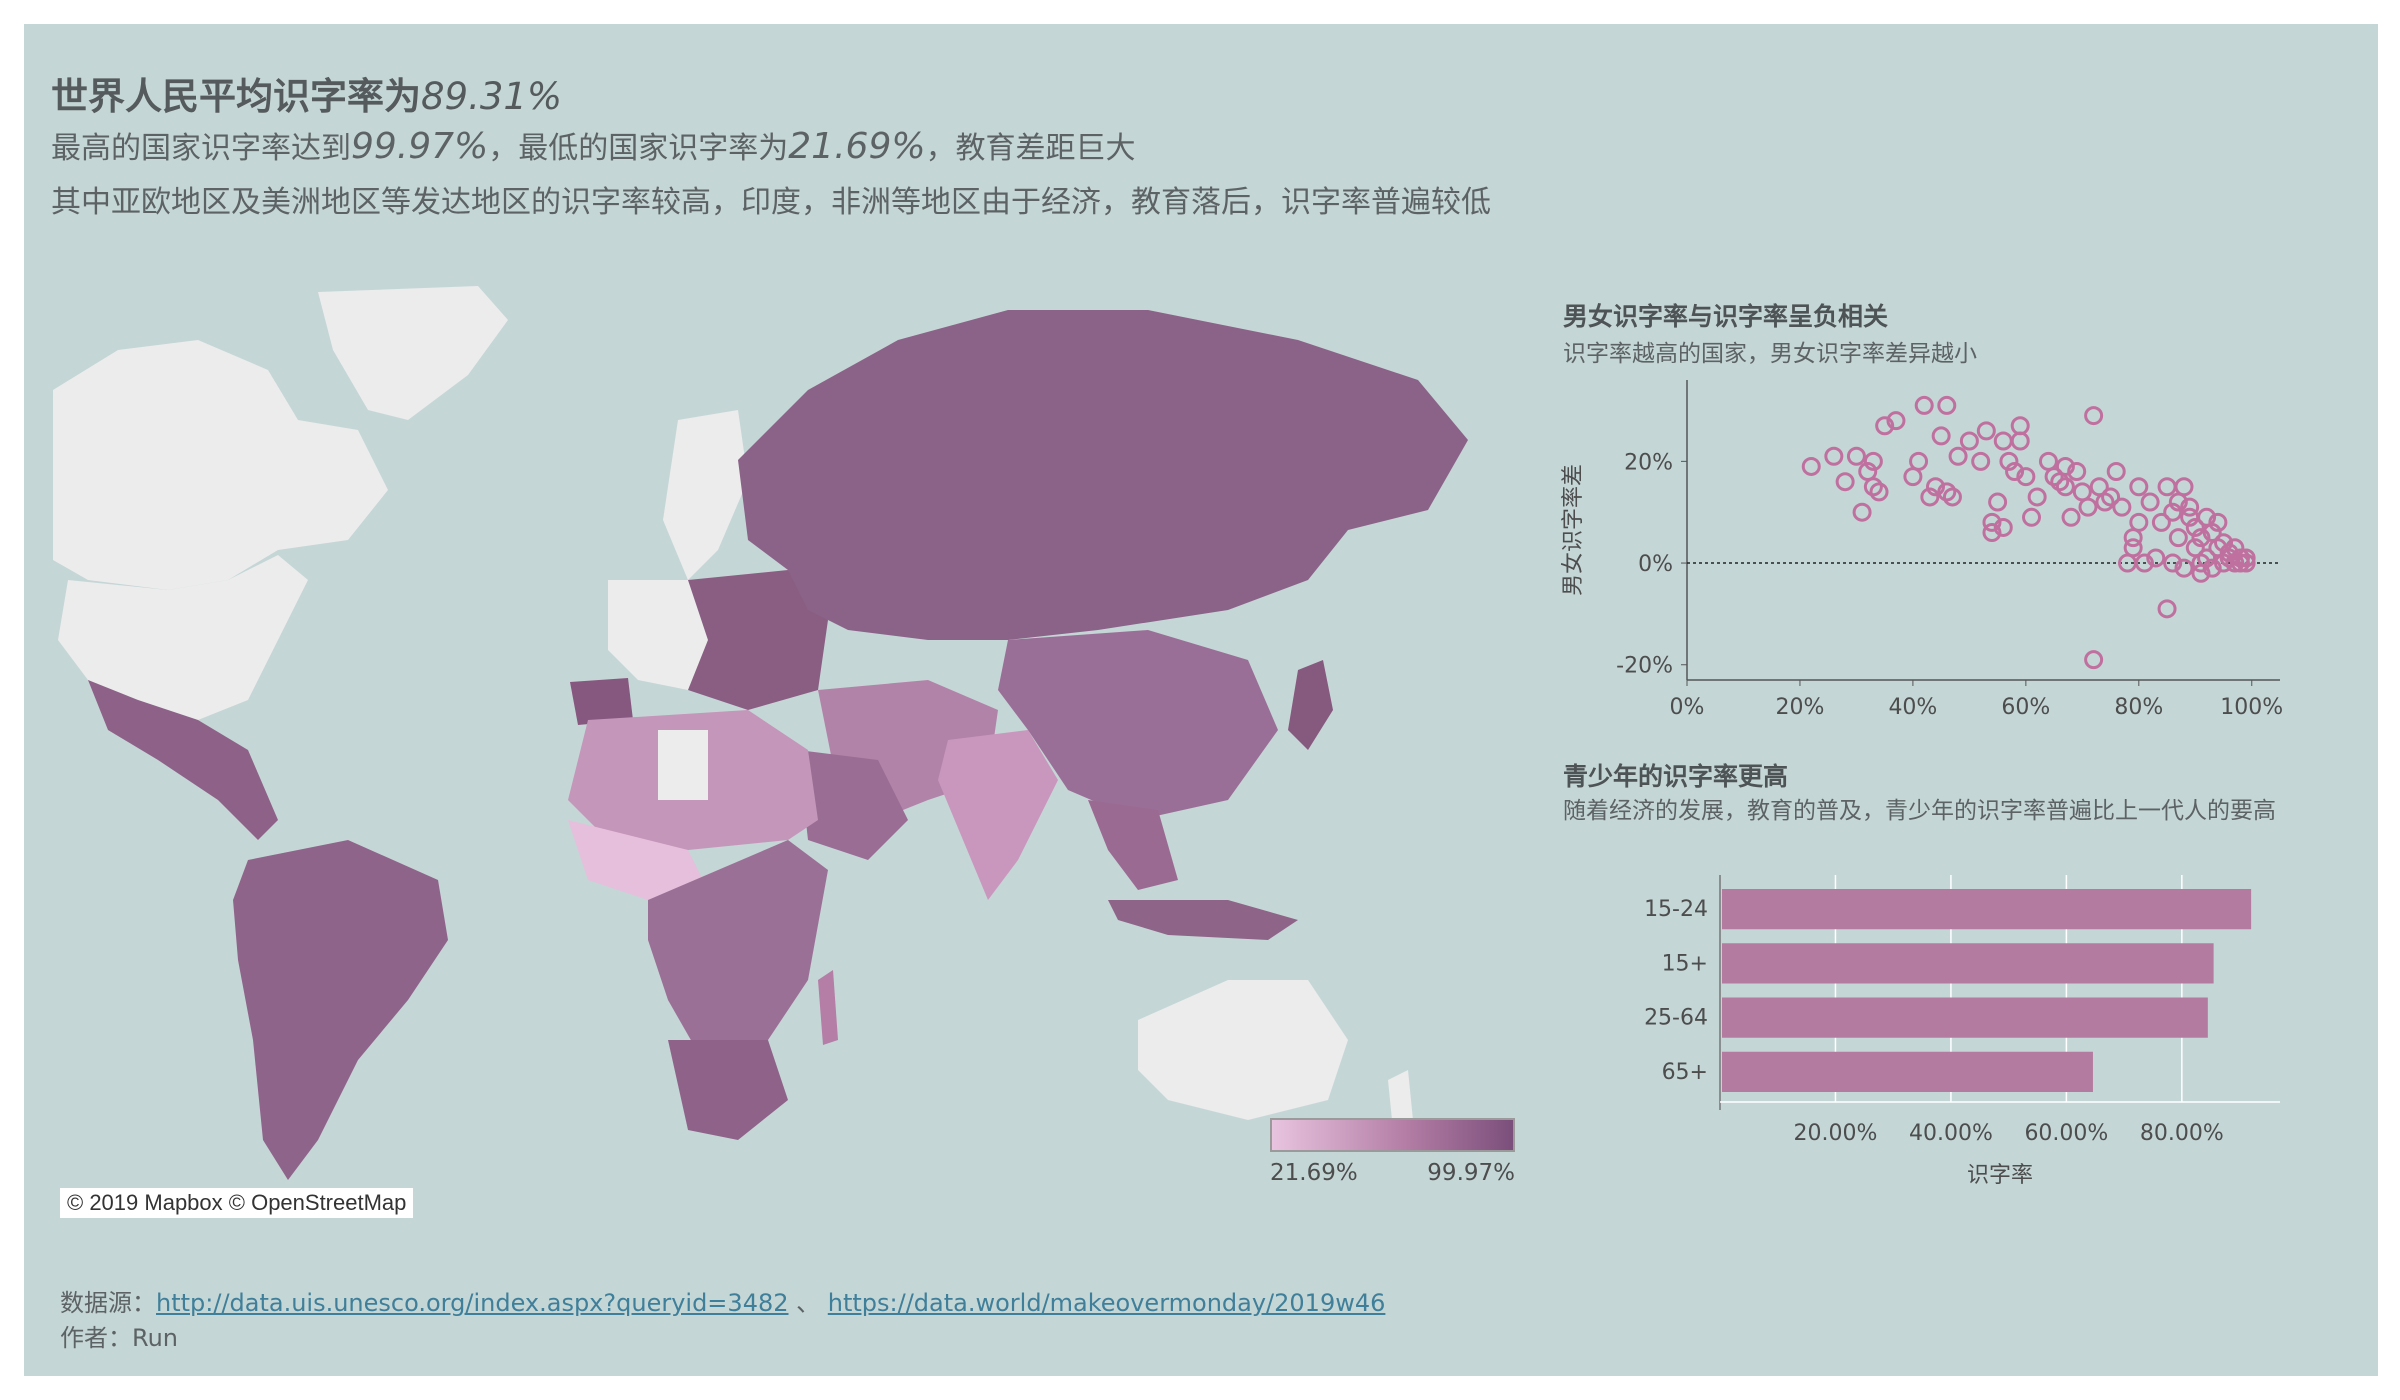  I want to click on mexico-region, so click(183, 760).